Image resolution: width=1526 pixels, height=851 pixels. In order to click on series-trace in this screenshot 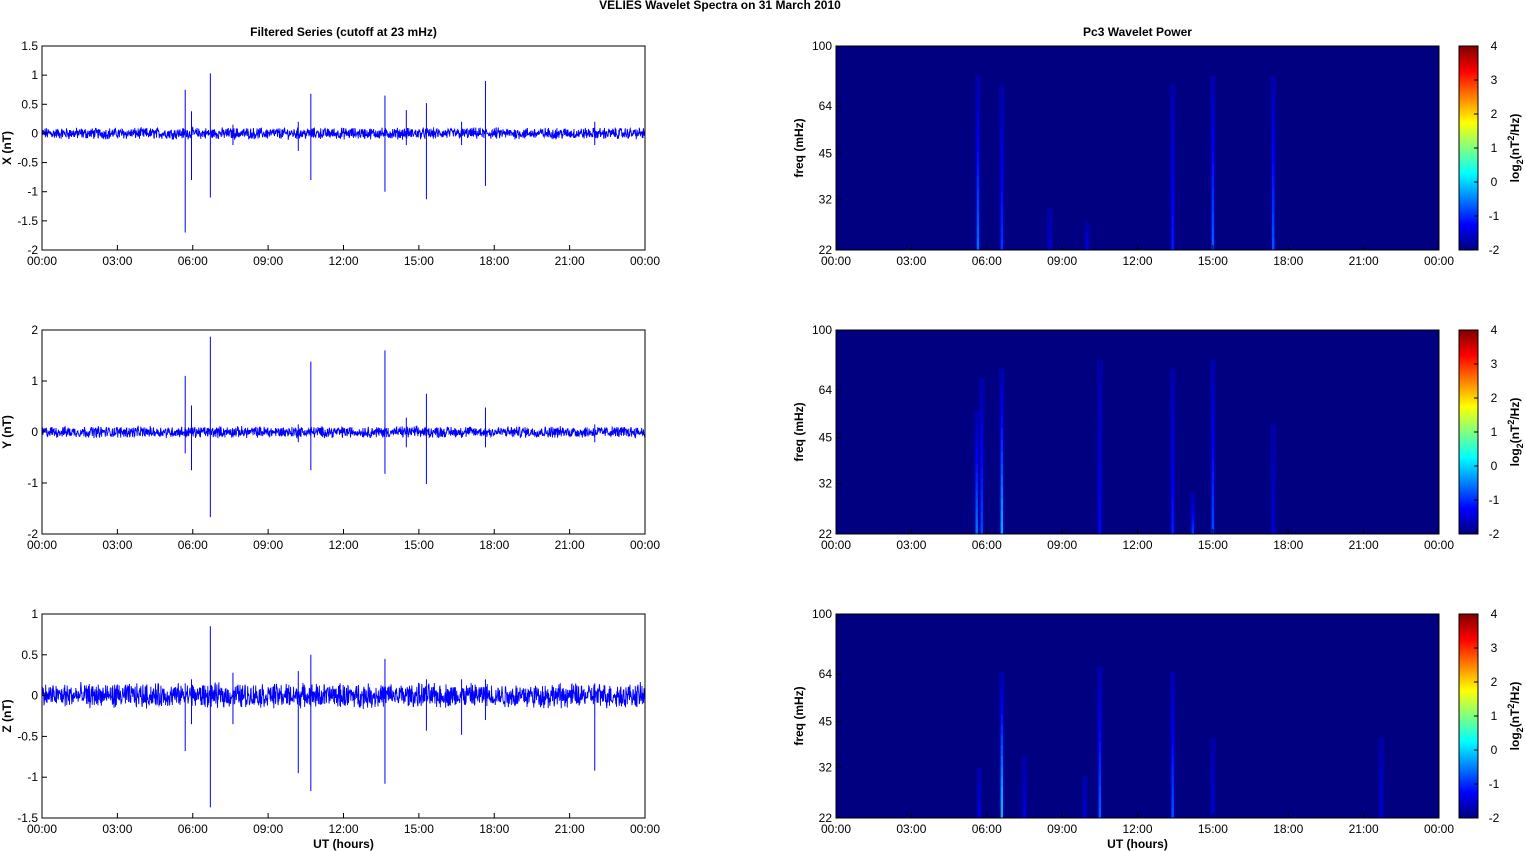, I will do `click(343, 695)`.